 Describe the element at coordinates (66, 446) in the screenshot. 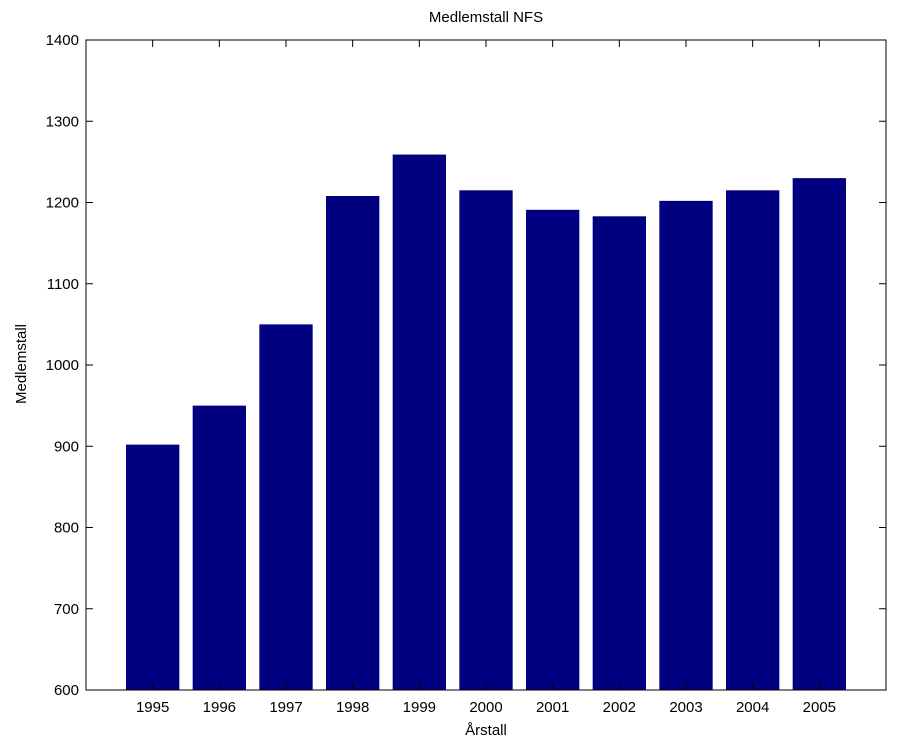

I see `y-tick-label: 900` at that location.